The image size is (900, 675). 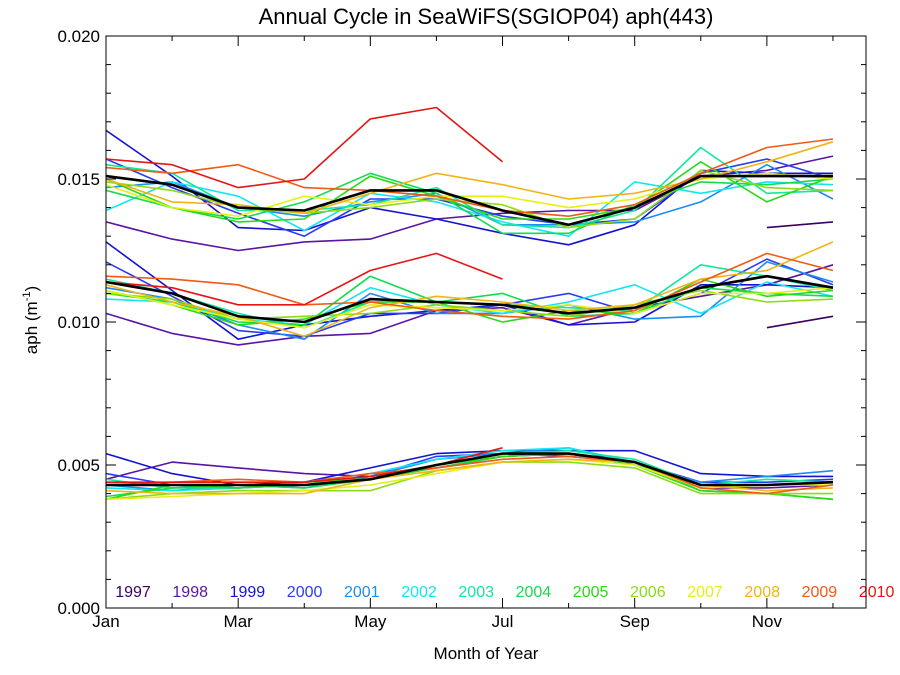 I want to click on series-line-1997-upper, so click(x=800, y=225).